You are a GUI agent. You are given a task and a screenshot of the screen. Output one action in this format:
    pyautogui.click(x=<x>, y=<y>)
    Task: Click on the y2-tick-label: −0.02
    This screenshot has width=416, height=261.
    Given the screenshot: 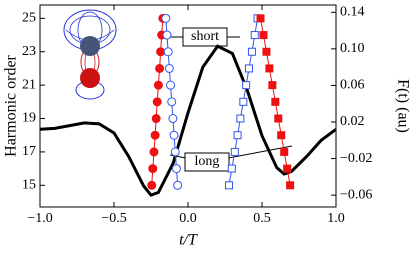 What is the action you would take?
    pyautogui.click(x=356, y=158)
    